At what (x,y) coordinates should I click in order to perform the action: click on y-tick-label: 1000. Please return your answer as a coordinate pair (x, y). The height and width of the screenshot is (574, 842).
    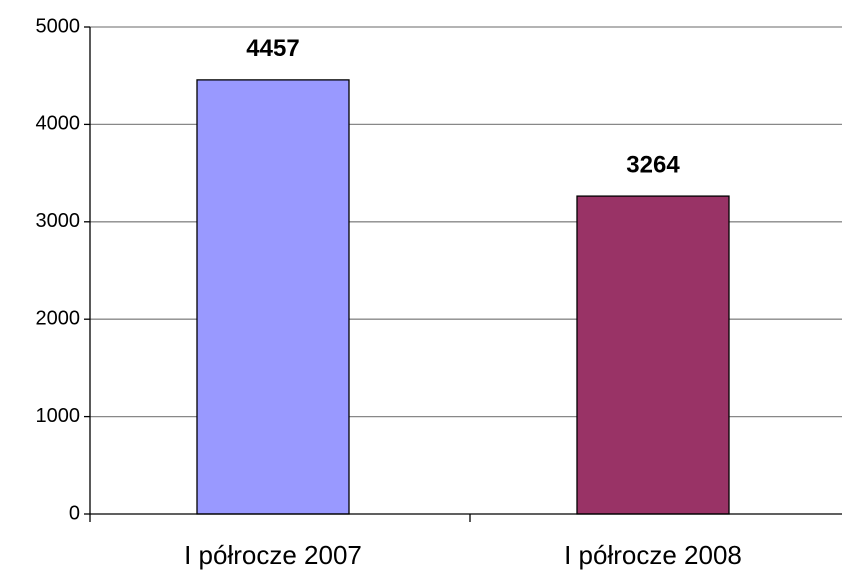
    Looking at the image, I should click on (58, 416).